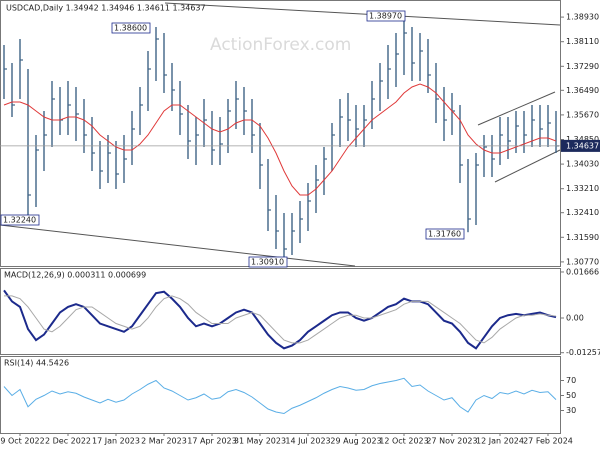 Image resolution: width=600 pixels, height=450 pixels. Describe the element at coordinates (582, 139) in the screenshot. I see `y-tick-label: 1.34850` at that location.